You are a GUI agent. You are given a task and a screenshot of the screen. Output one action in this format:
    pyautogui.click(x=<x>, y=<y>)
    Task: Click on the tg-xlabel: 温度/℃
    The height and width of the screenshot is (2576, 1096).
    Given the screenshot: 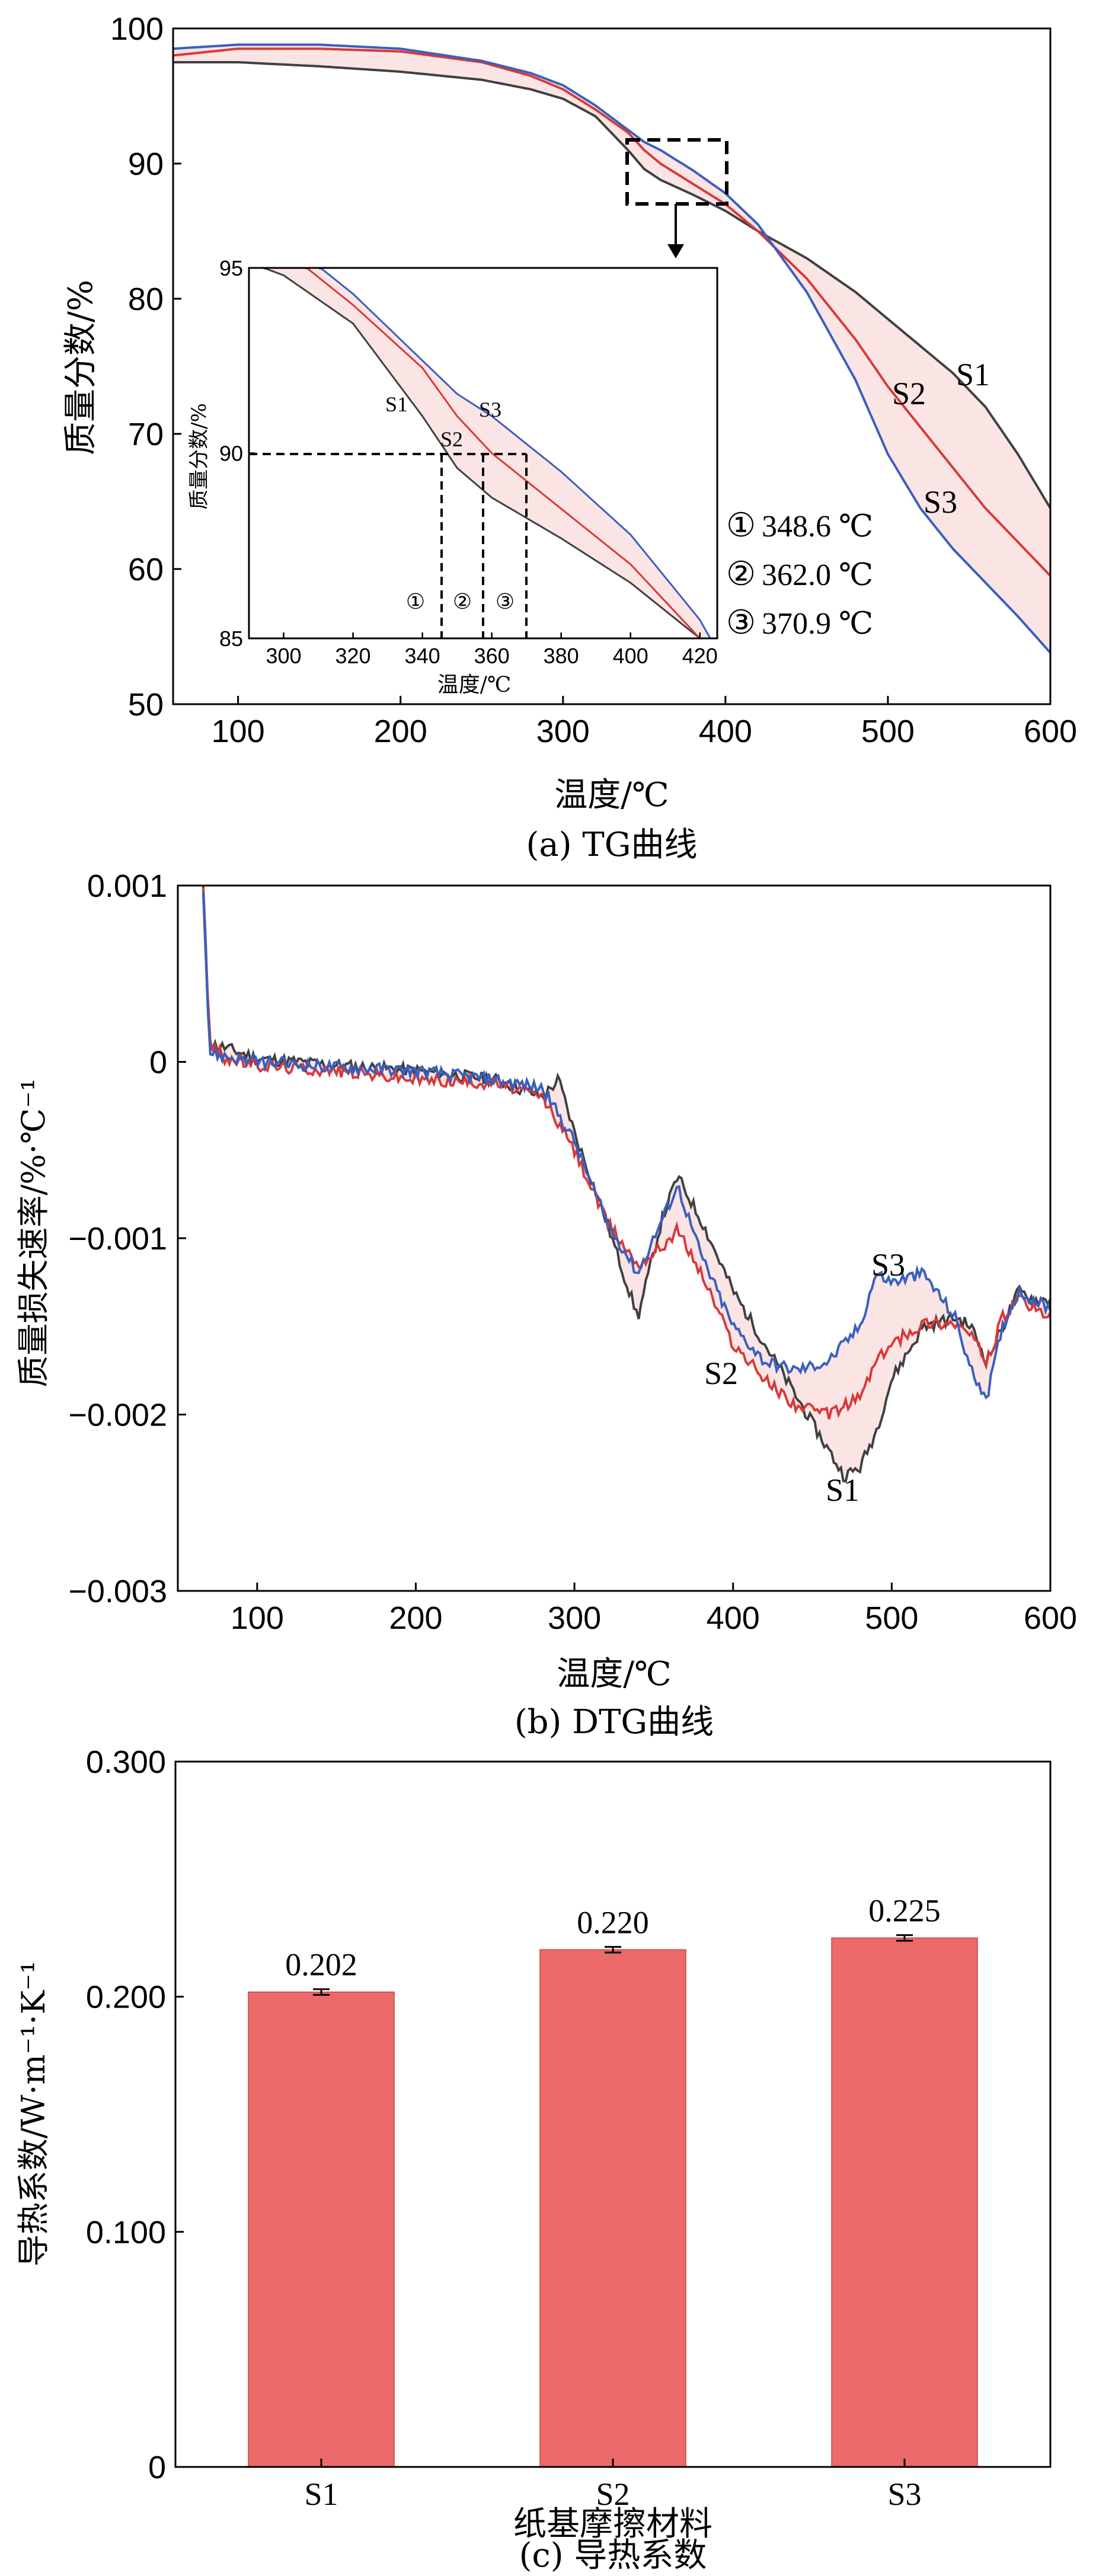 What is the action you would take?
    pyautogui.click(x=612, y=795)
    